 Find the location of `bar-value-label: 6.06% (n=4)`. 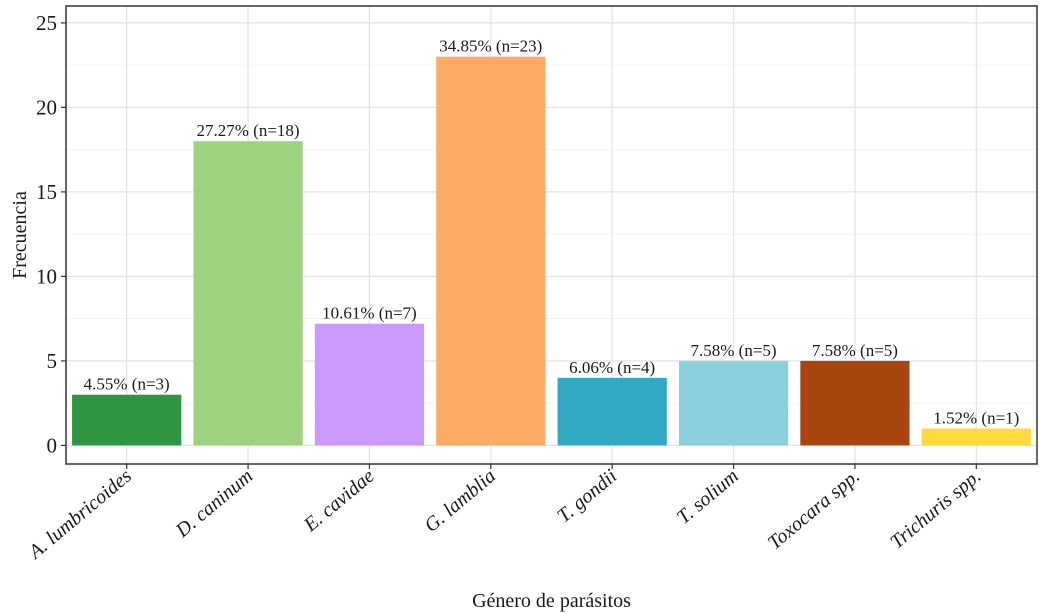

bar-value-label: 6.06% (n=4) is located at coordinates (612, 367).